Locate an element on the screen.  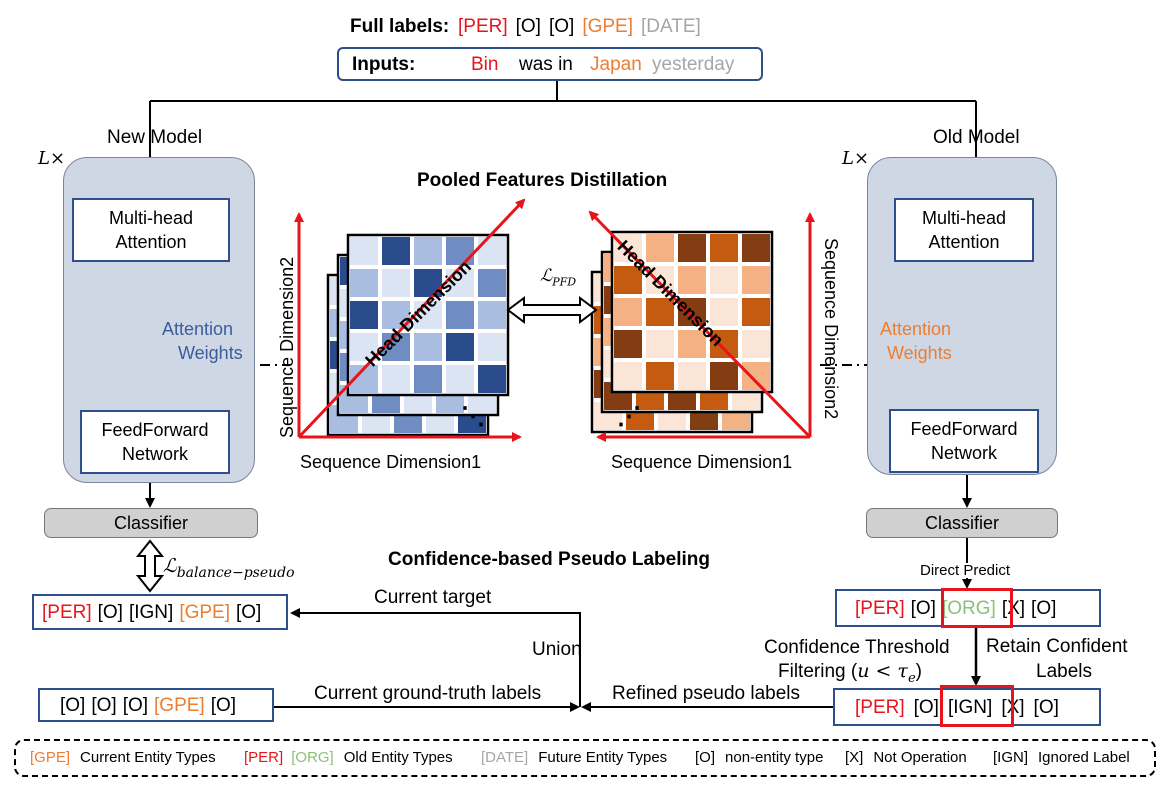
legend-desc: non-entity type is located at coordinates (774, 757).